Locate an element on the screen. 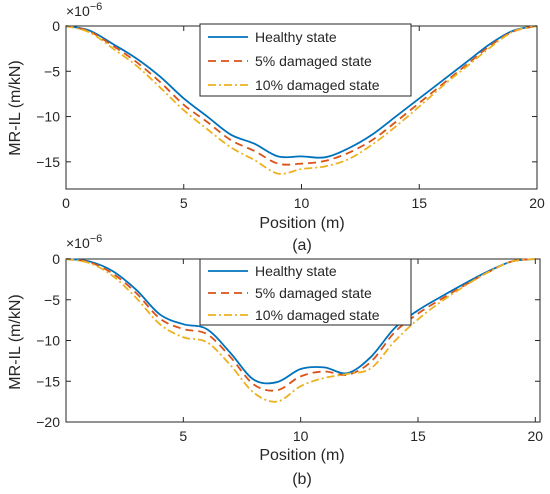 This screenshot has height=494, width=550. legend-box-a is located at coordinates (305, 60).